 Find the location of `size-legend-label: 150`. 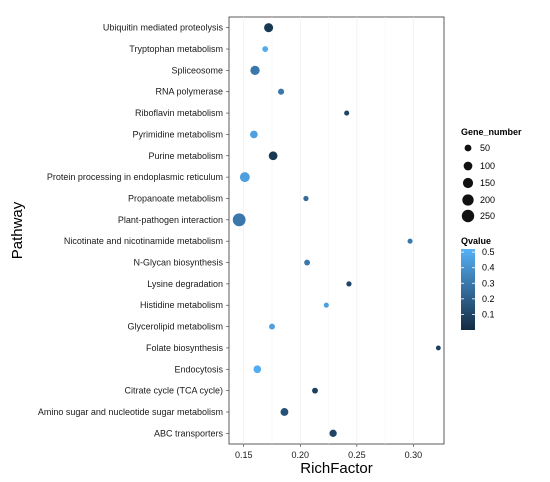

size-legend-label: 150 is located at coordinates (487, 183).